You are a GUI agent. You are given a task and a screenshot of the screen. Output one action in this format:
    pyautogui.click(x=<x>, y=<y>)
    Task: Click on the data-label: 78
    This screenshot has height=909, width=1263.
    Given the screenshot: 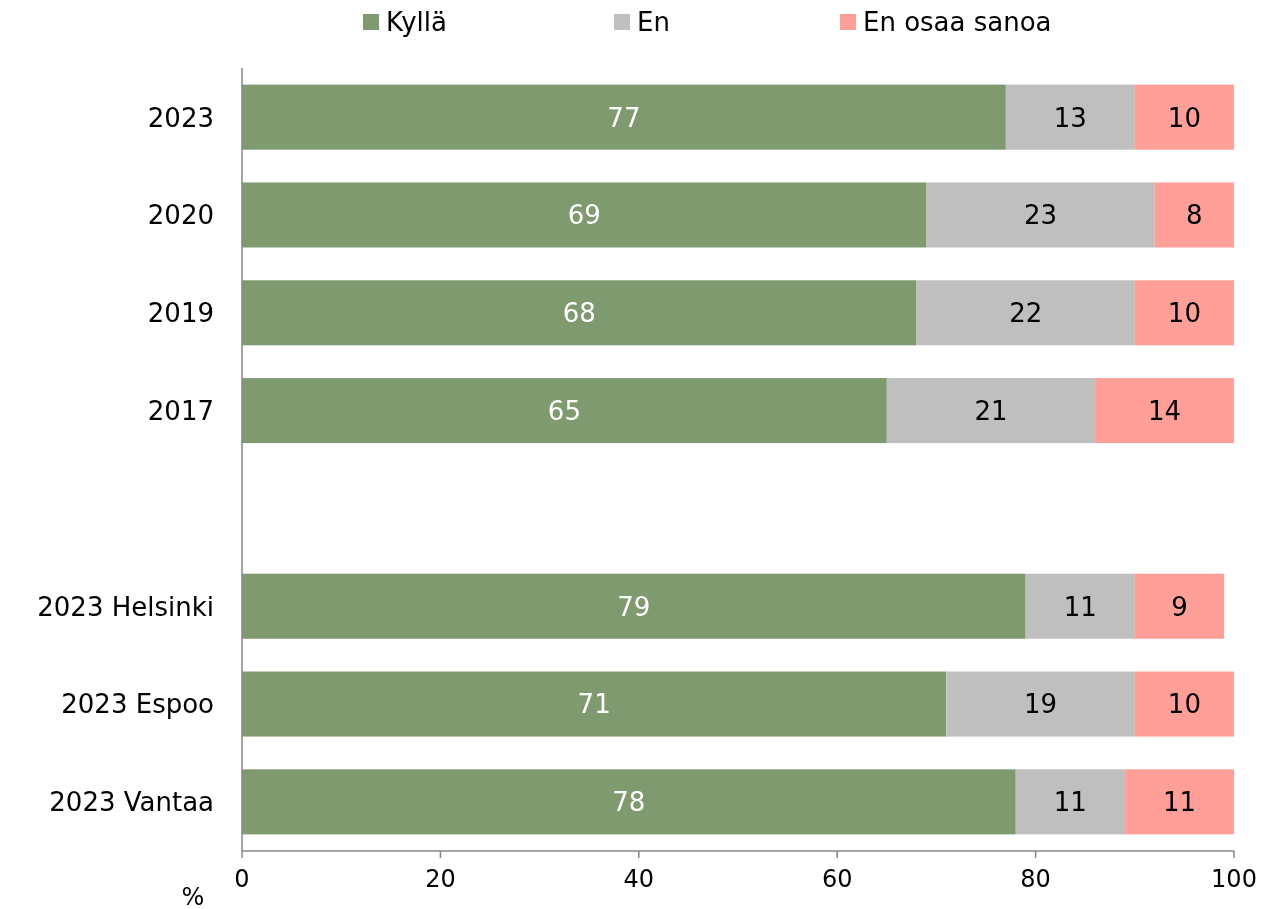 What is the action you would take?
    pyautogui.click(x=629, y=802)
    